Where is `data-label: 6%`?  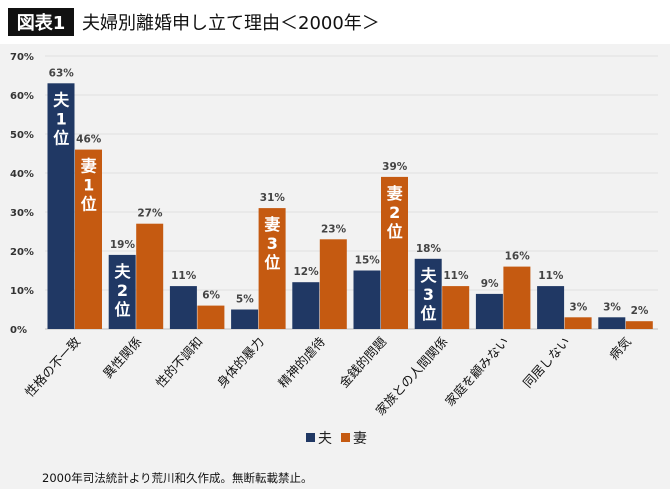
data-label: 6% is located at coordinates (211, 296).